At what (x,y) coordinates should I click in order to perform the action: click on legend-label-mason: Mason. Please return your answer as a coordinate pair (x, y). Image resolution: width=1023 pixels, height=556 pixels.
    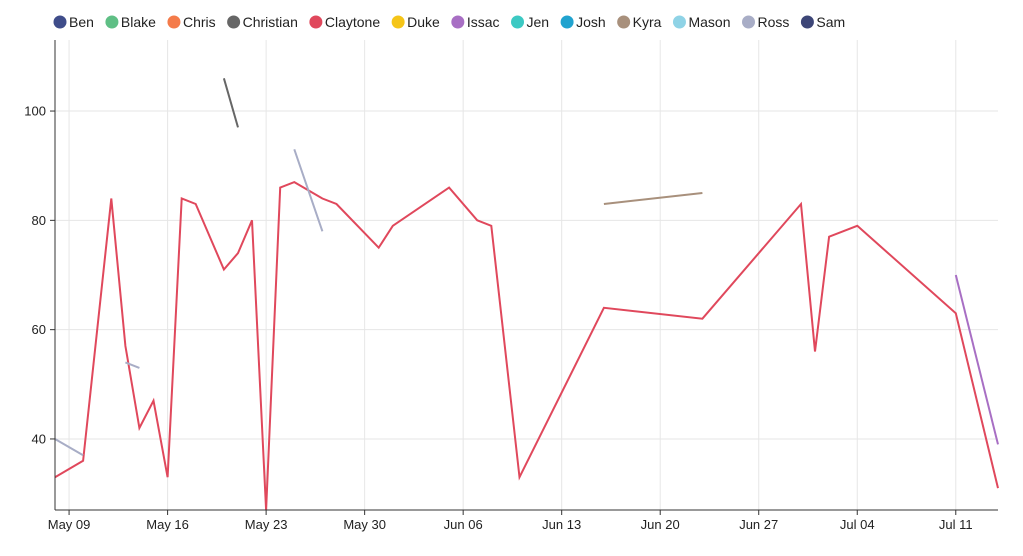
    Looking at the image, I should click on (709, 22).